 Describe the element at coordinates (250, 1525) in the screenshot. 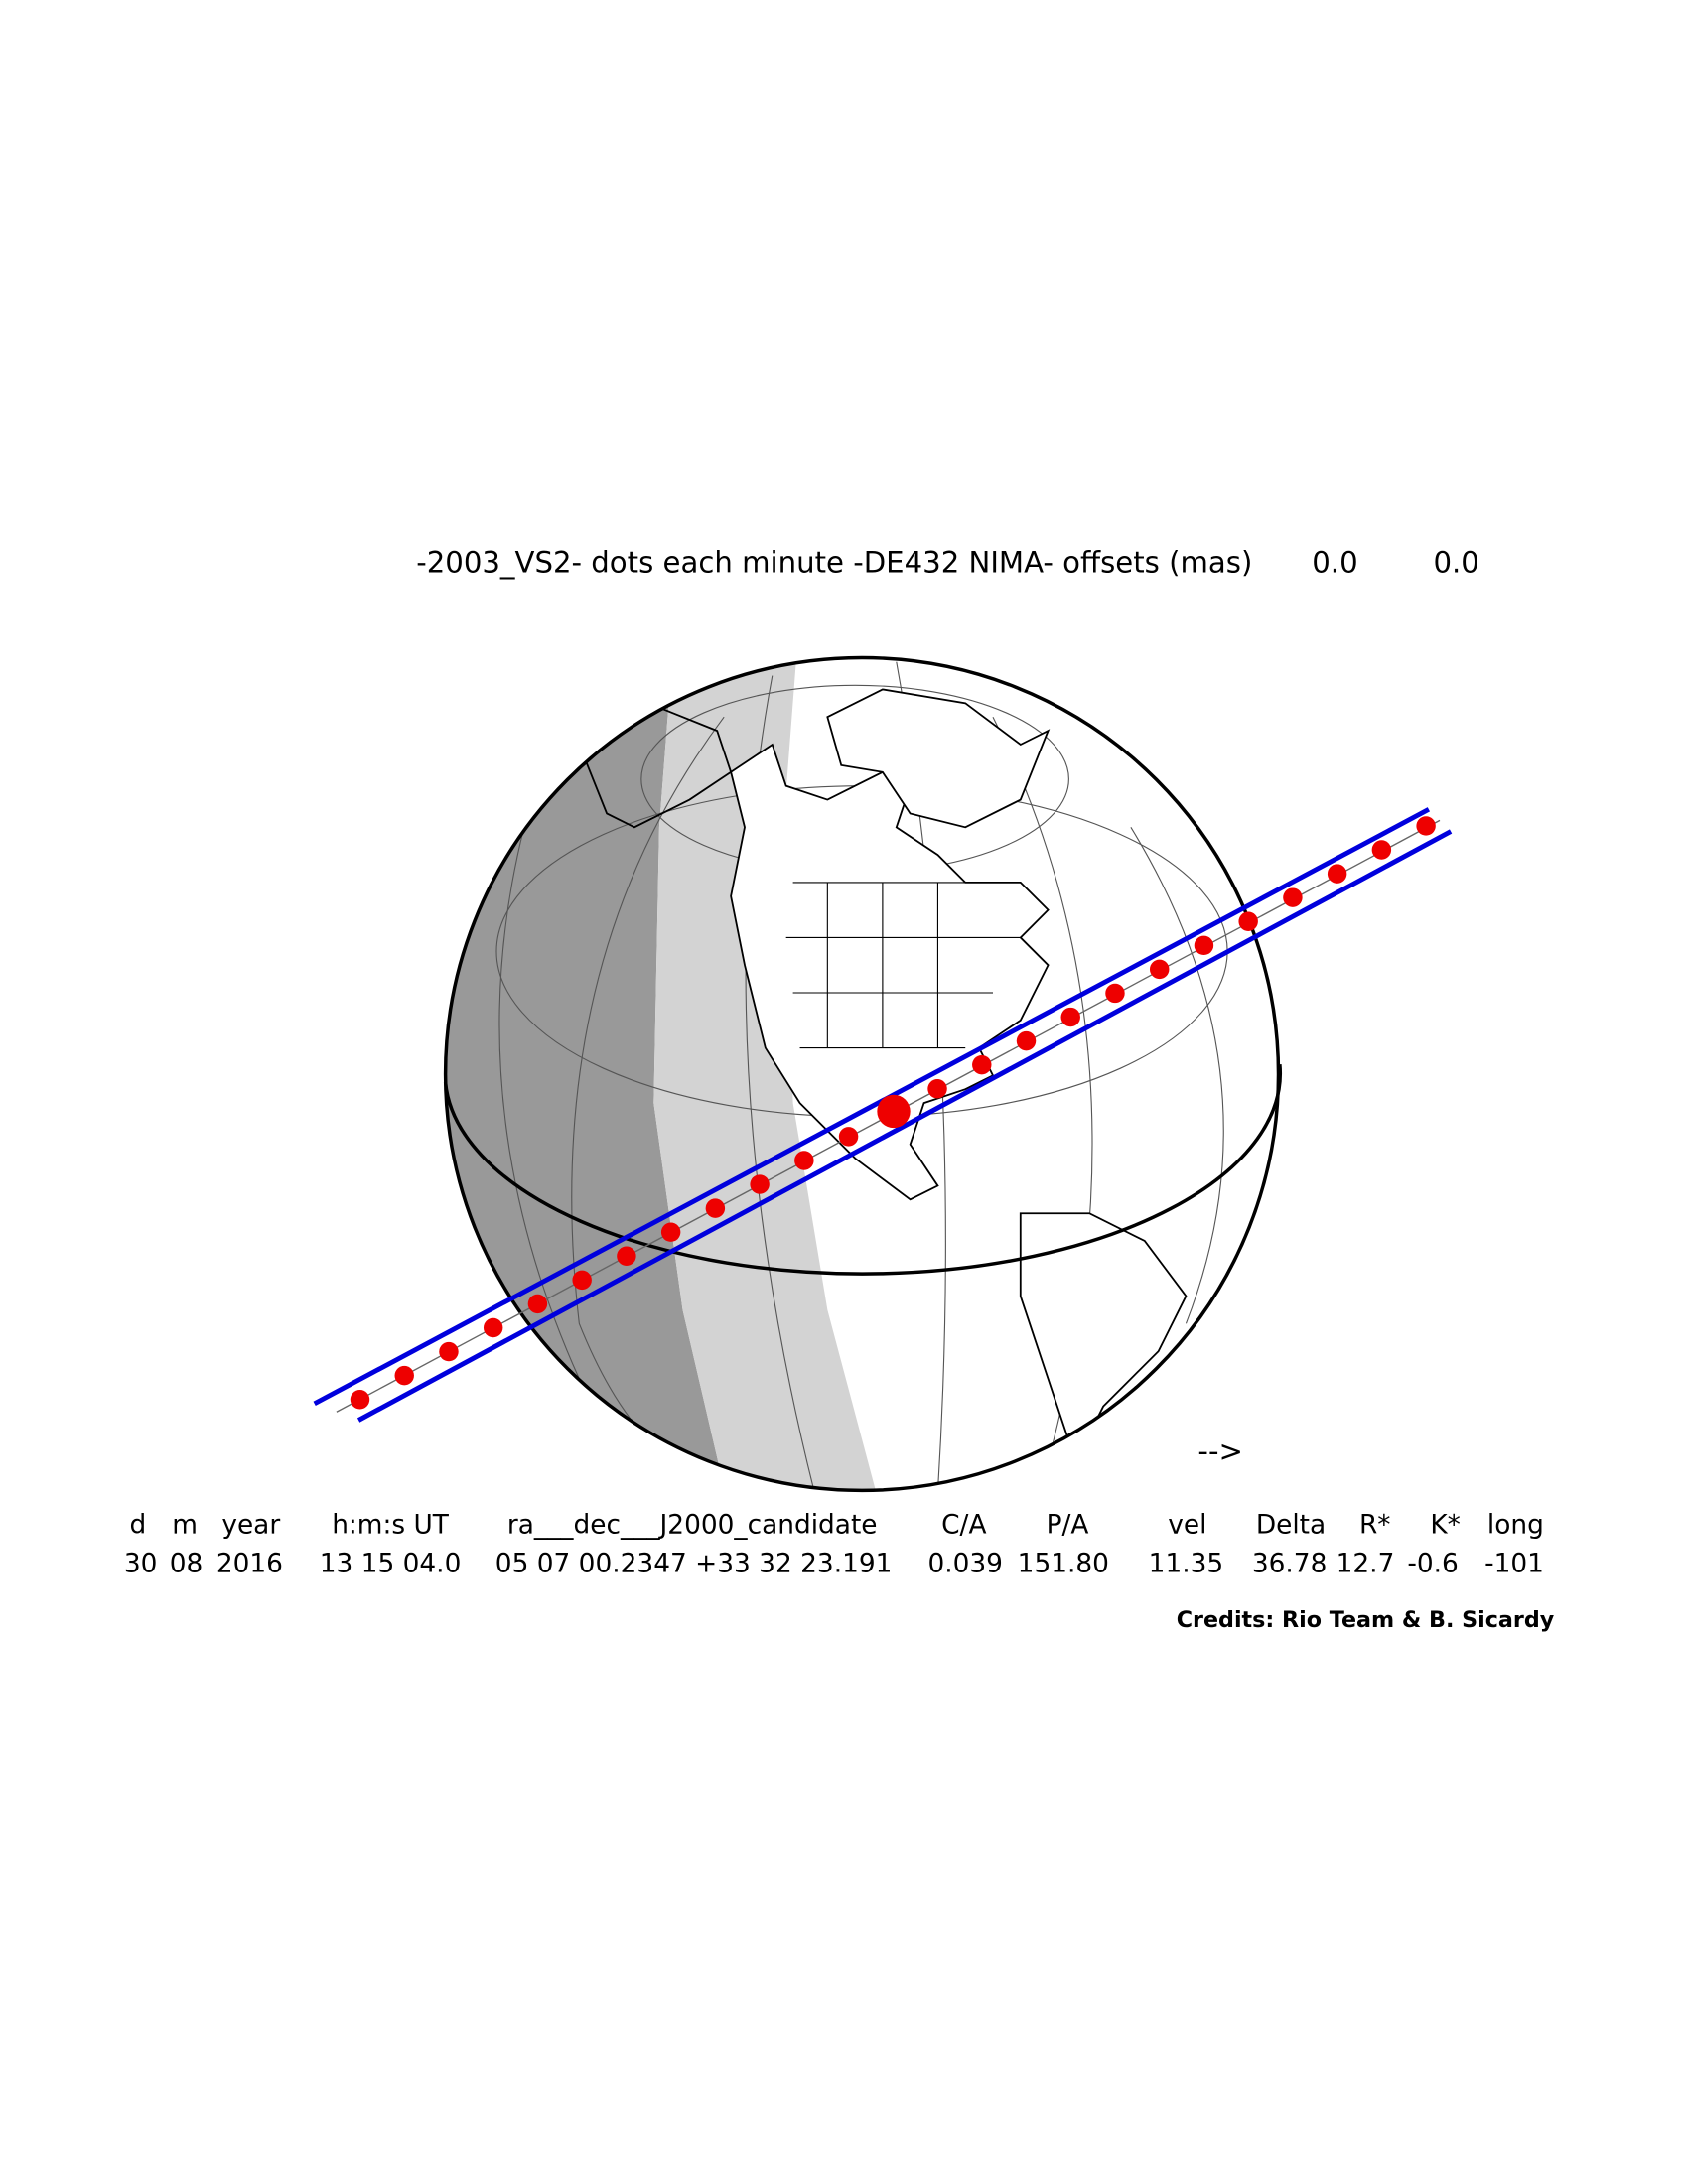

I see `column-header: year` at that location.